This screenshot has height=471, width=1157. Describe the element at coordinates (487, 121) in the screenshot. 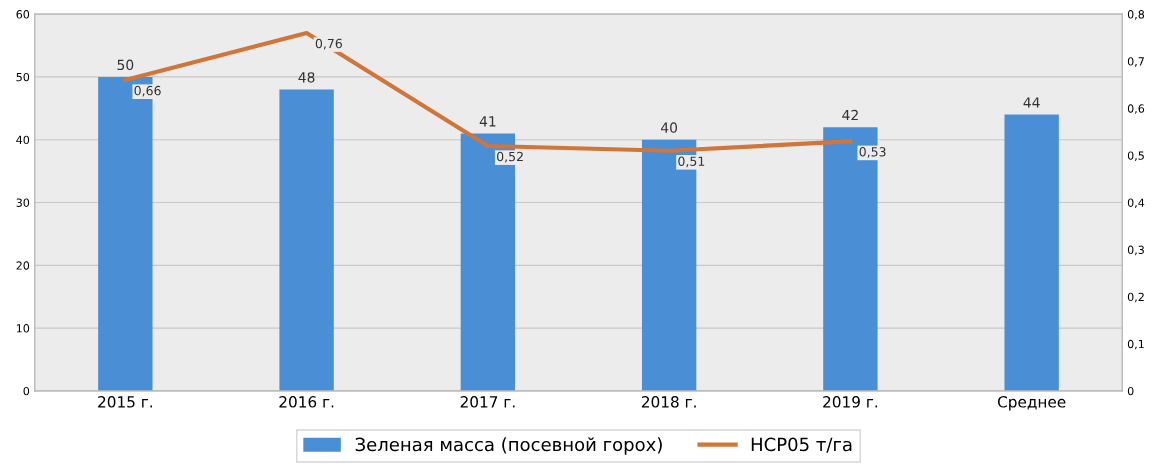

I see `data-label: 41` at that location.